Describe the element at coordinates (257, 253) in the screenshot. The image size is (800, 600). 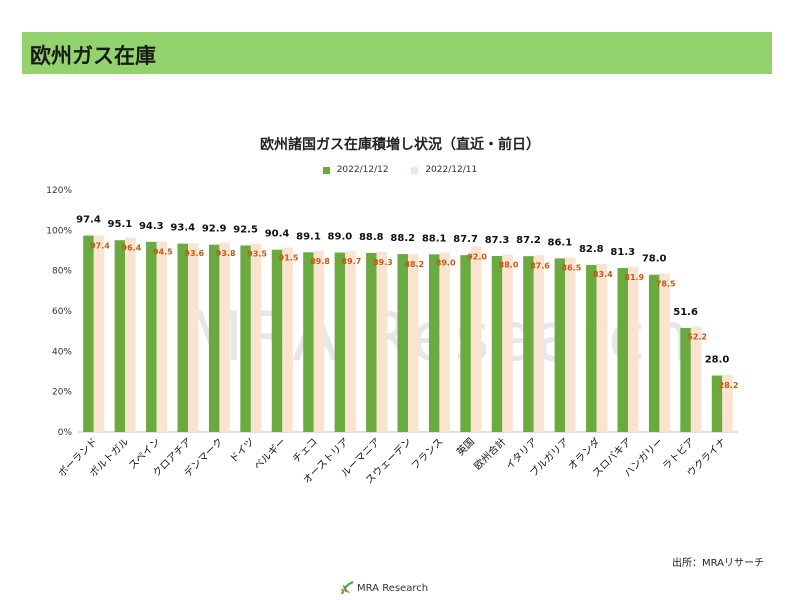
I see `data-label-series-2: 93.5` at that location.